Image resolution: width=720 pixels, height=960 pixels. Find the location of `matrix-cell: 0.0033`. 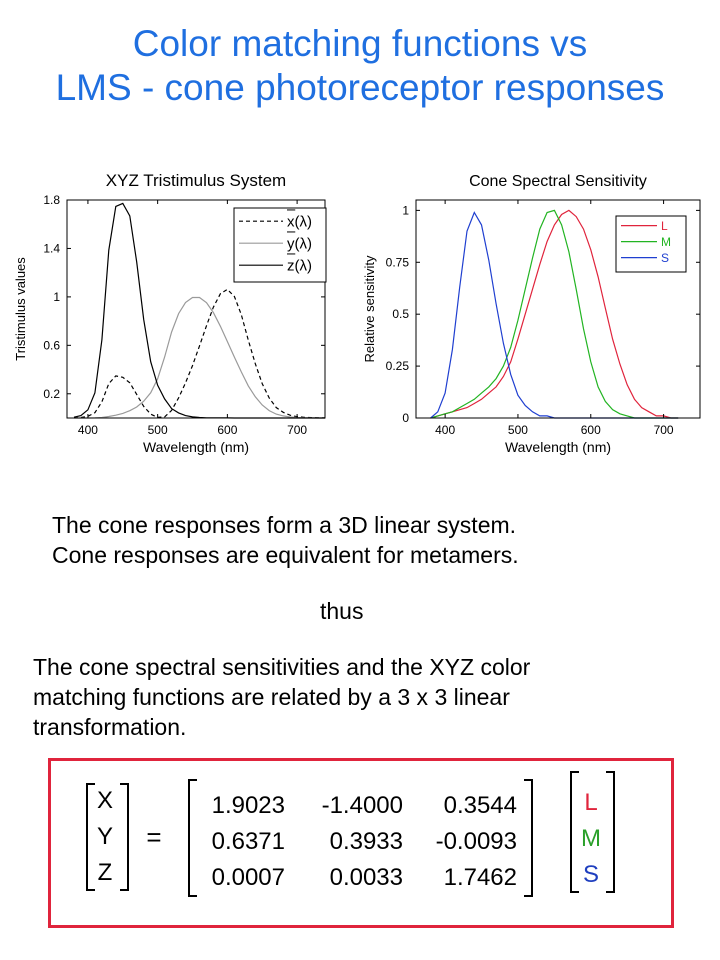

matrix-cell: 0.0033 is located at coordinates (366, 877).